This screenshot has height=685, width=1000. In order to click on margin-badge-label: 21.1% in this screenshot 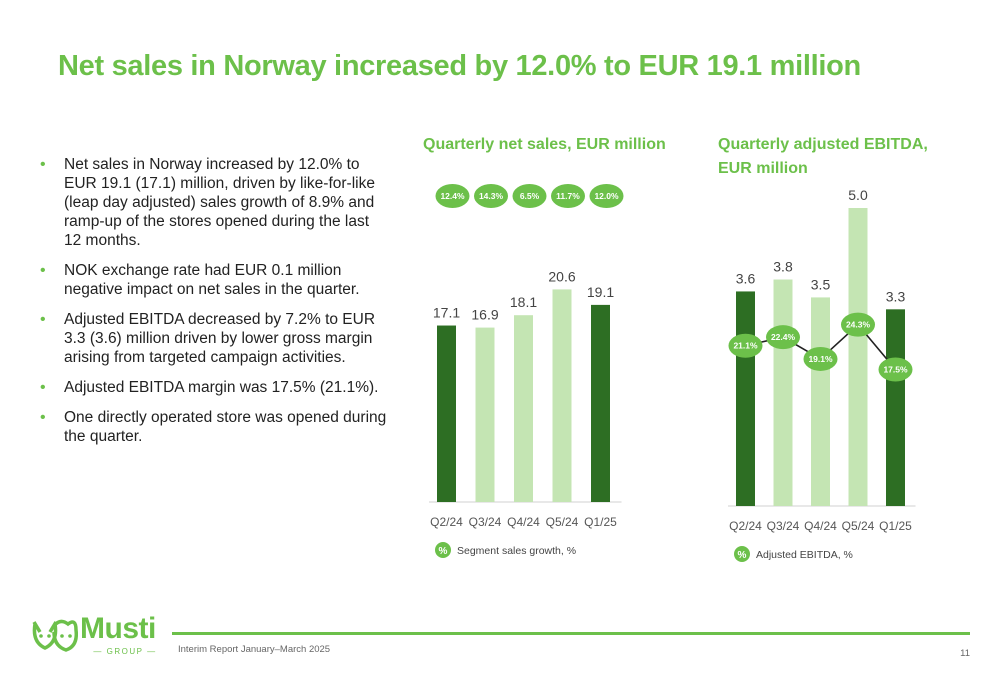, I will do `click(745, 346)`.